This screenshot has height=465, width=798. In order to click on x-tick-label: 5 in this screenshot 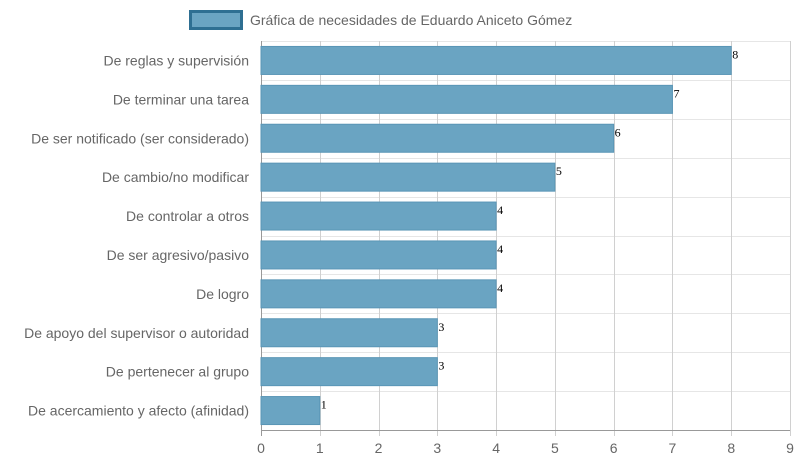, I will do `click(555, 448)`.